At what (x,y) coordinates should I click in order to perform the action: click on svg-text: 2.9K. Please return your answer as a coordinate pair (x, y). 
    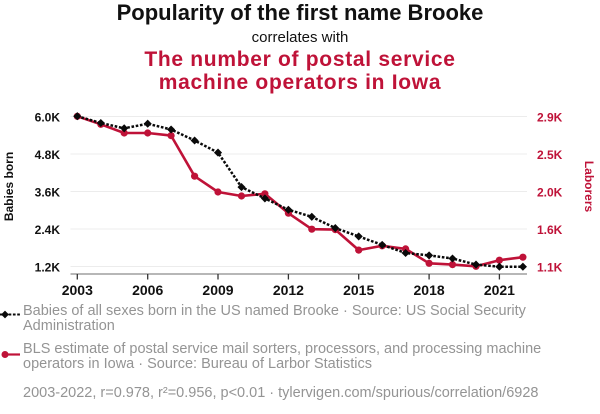
    Looking at the image, I should click on (550, 117).